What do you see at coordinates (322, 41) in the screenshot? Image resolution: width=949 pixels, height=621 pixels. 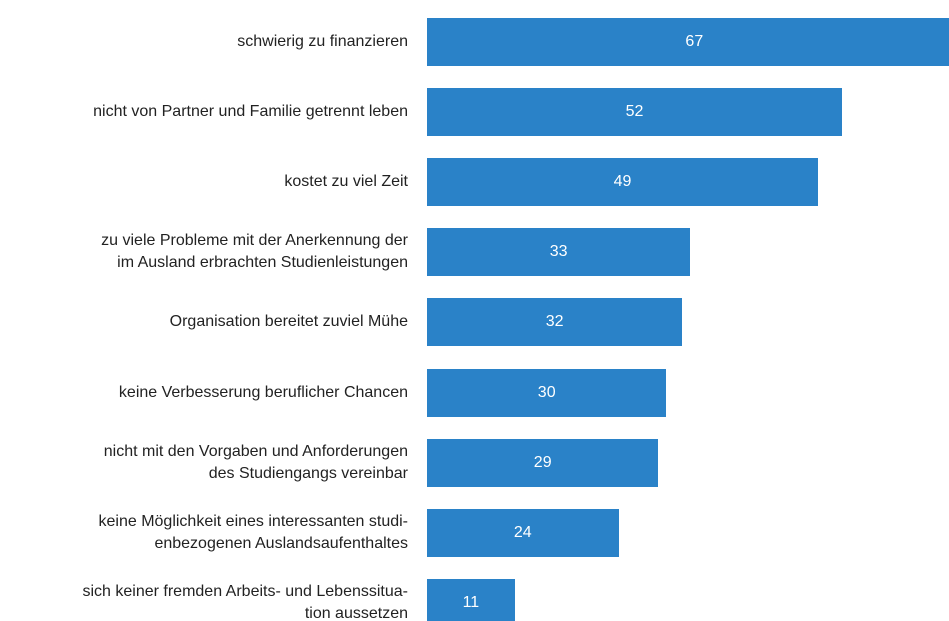 I see `category-label: schwierig zu finanzieren` at bounding box center [322, 41].